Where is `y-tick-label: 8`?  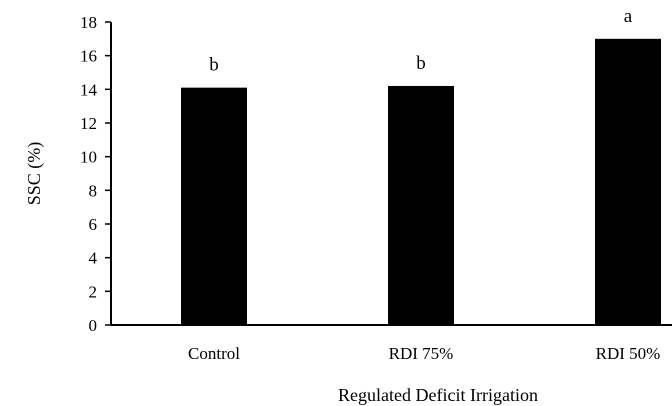
y-tick-label: 8 is located at coordinates (93, 190).